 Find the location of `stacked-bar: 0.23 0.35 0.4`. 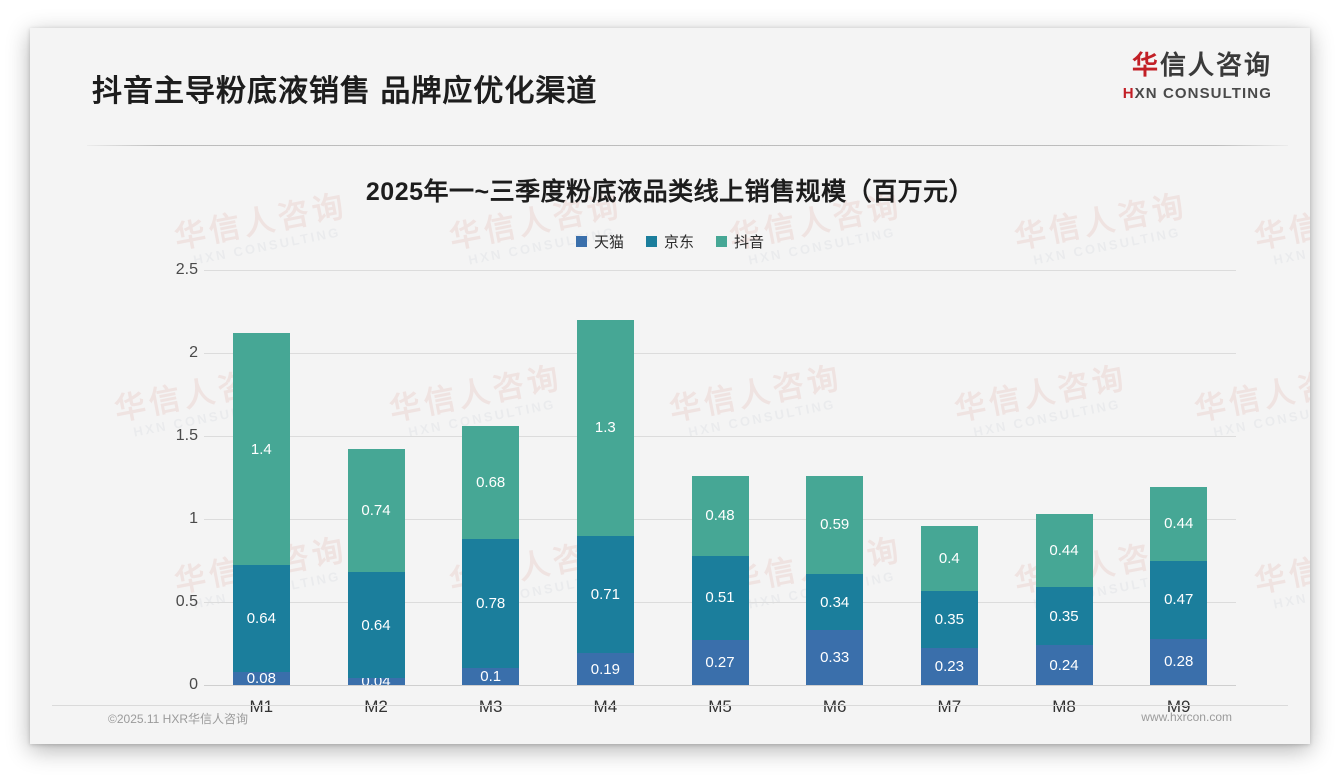

stacked-bar: 0.23 0.35 0.4 is located at coordinates (949, 603).